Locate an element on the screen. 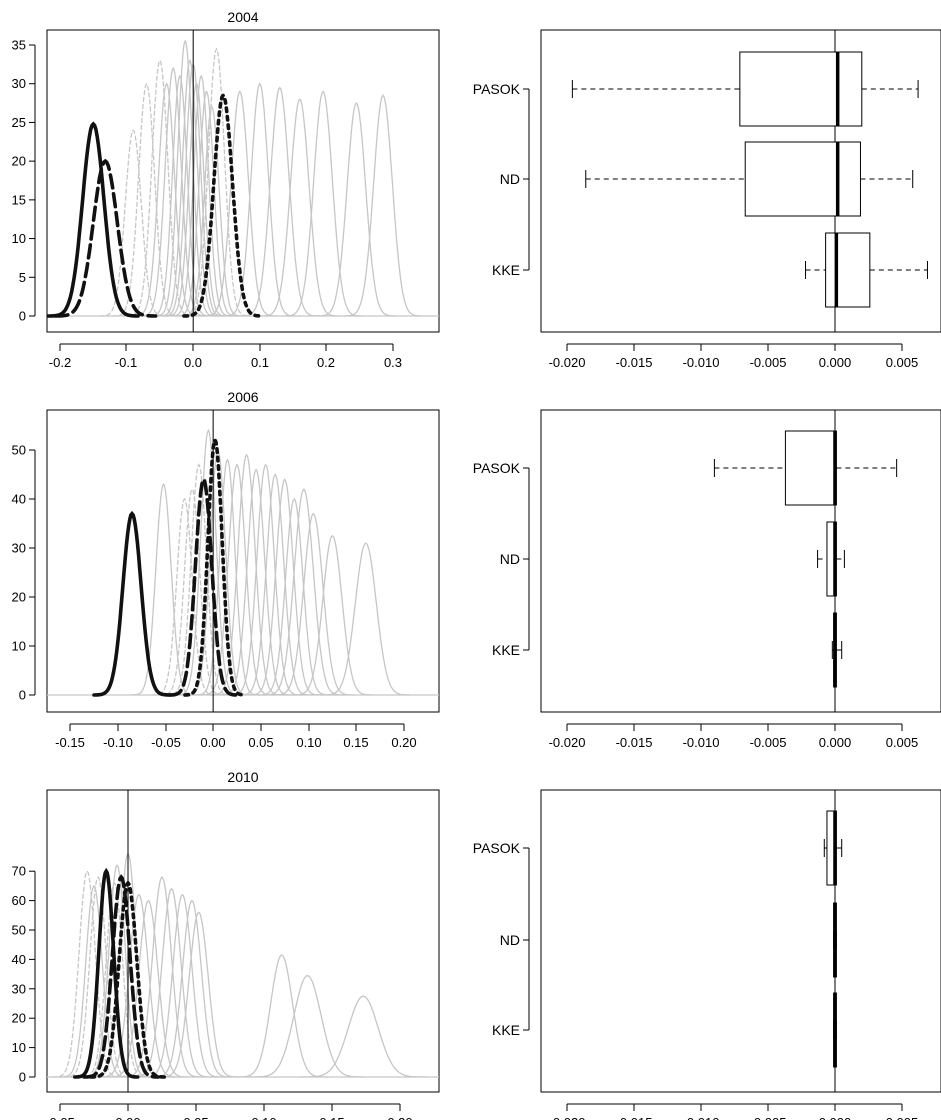 Image resolution: width=941 pixels, height=1120 pixels. x-tick-label: -0.15 is located at coordinates (70, 742).